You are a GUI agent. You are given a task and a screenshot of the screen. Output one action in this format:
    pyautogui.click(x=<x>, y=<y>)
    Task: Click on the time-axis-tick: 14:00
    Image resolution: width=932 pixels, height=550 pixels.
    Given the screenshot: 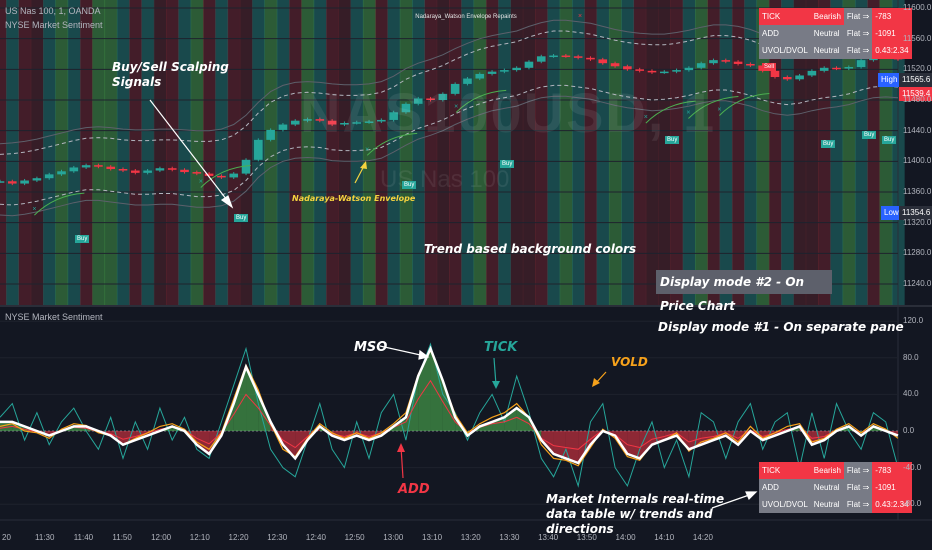 What is the action you would take?
    pyautogui.click(x=625, y=537)
    